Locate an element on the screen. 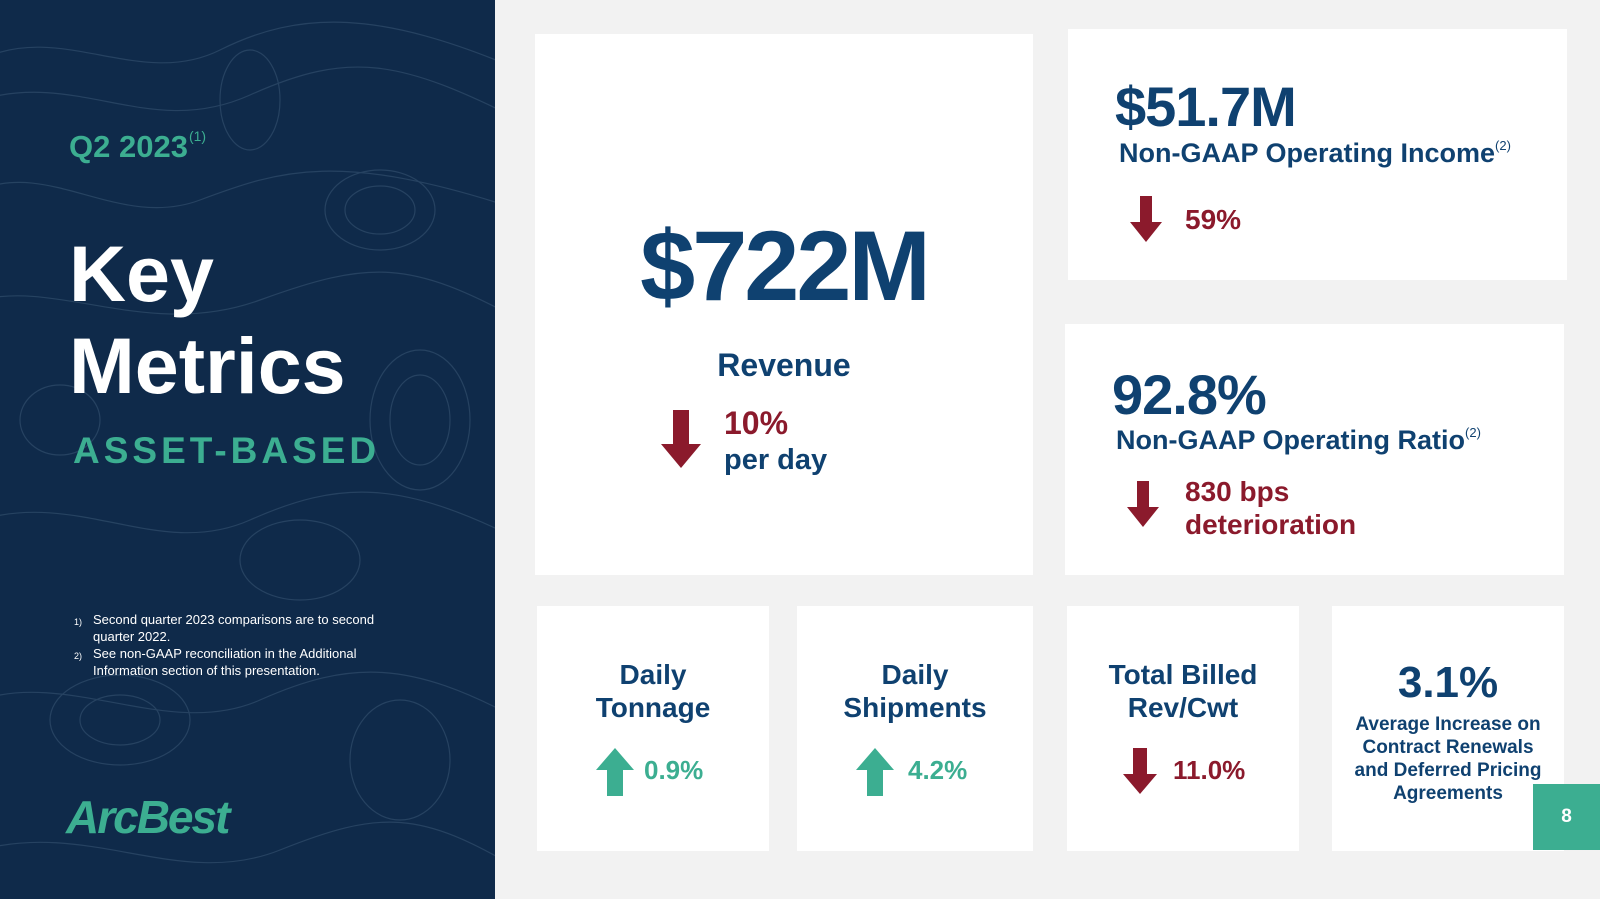  arcbest-logo: ArcBest is located at coordinates (148, 817).